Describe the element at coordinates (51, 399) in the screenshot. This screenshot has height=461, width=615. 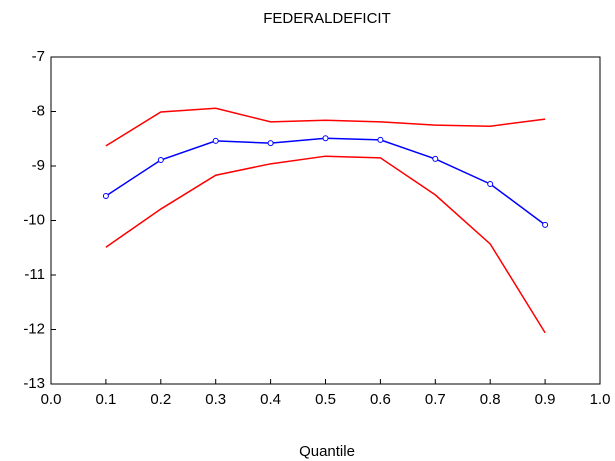
I see `x-tick-label: 0.0` at that location.